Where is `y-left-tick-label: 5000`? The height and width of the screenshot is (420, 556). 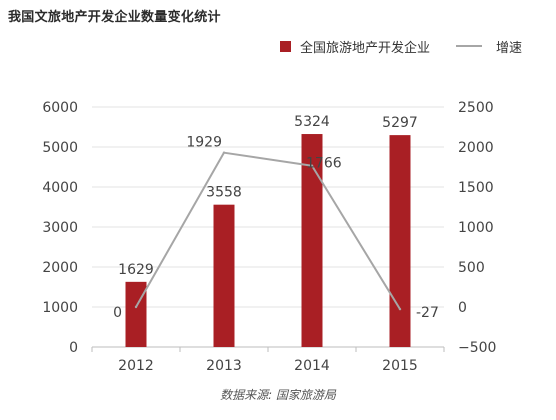
y-left-tick-label: 5000 is located at coordinates (60, 148).